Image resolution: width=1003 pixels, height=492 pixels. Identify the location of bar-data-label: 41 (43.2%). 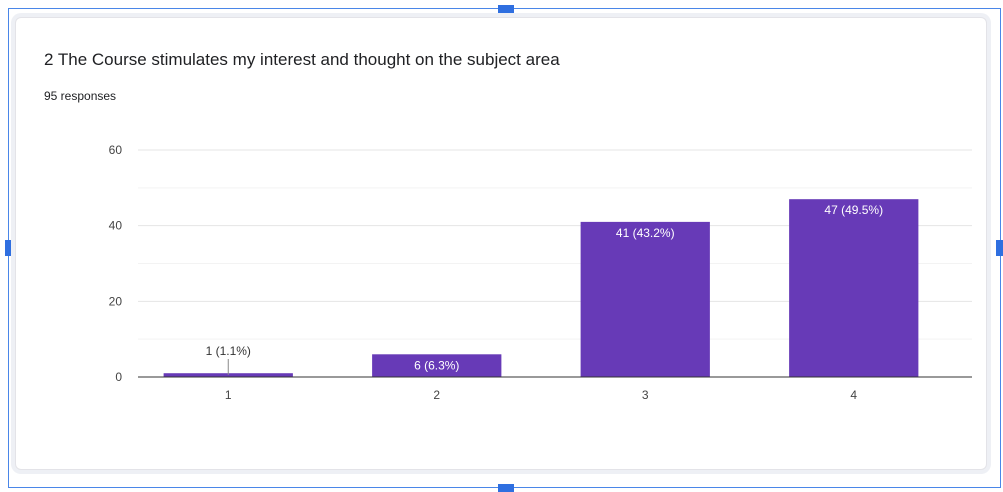
(645, 233).